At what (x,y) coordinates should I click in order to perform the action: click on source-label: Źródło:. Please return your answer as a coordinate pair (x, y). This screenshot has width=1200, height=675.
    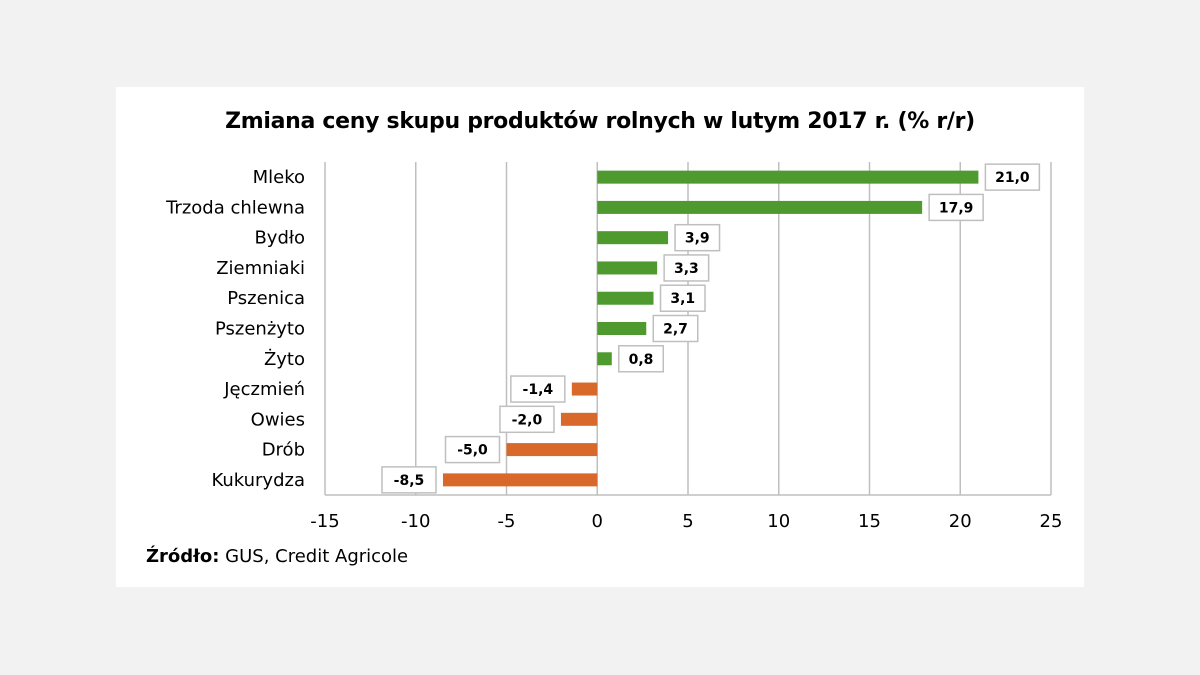
    Looking at the image, I should click on (183, 556).